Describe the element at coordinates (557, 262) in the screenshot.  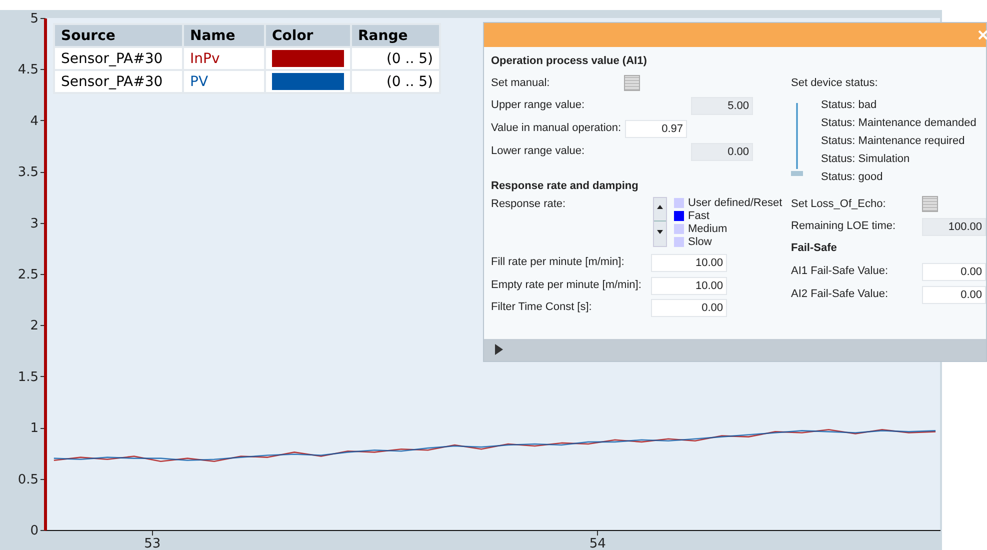
I see `annotation: Fill rate per minute [m/min]:` at that location.